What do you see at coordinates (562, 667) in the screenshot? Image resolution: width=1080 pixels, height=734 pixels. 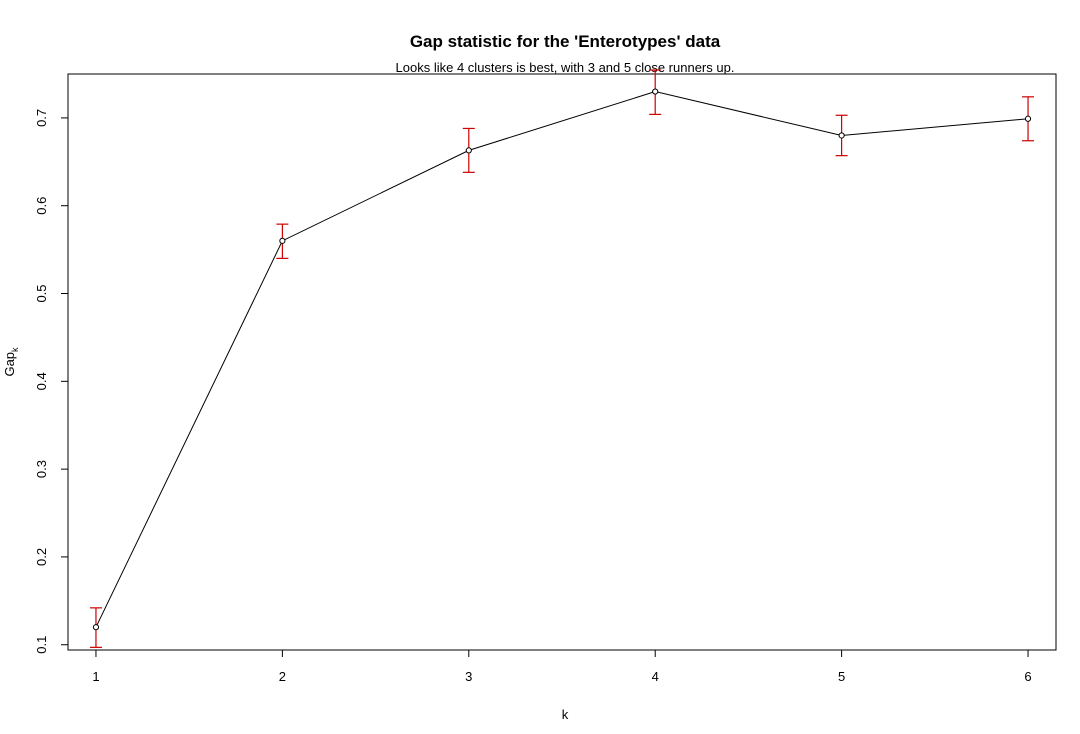 I see `x-axis: 1 2 3 4 5 6` at bounding box center [562, 667].